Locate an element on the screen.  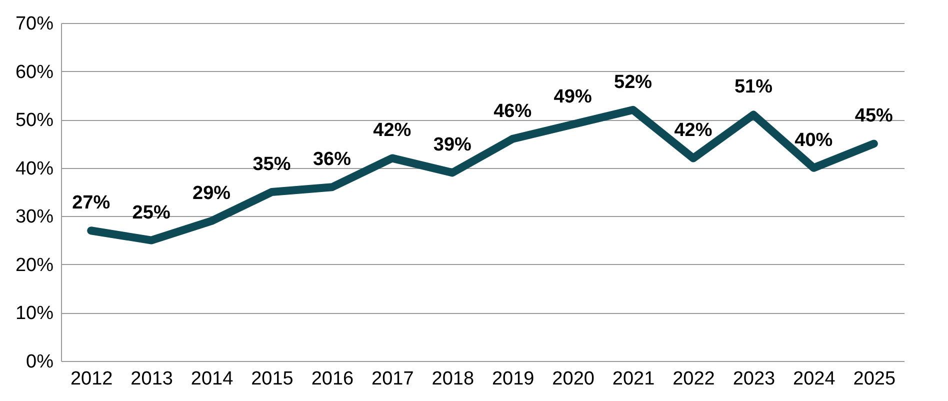
x-tick-label: 2012 is located at coordinates (91, 379).